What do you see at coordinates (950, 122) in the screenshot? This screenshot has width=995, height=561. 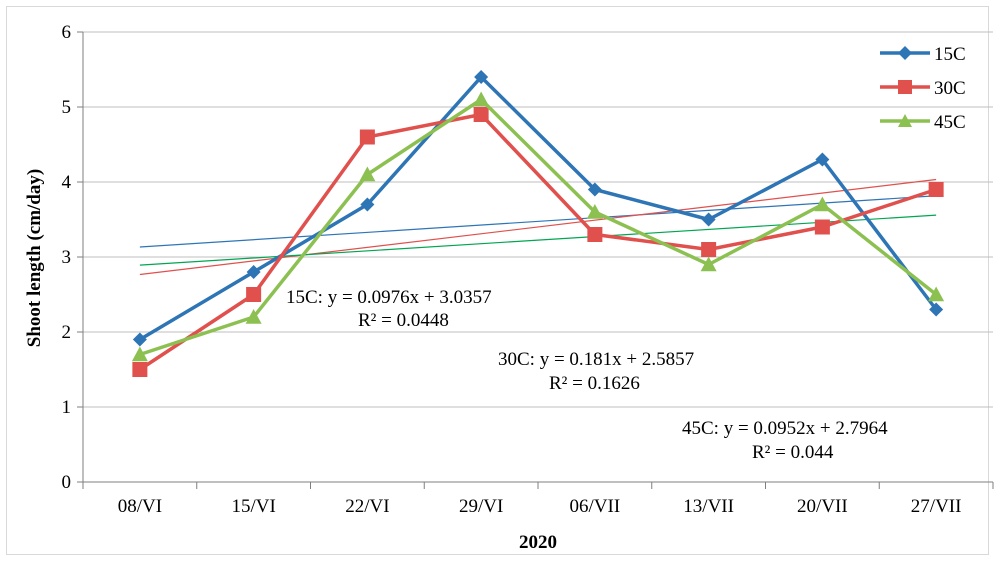 I see `legend-label-45c: 45C` at bounding box center [950, 122].